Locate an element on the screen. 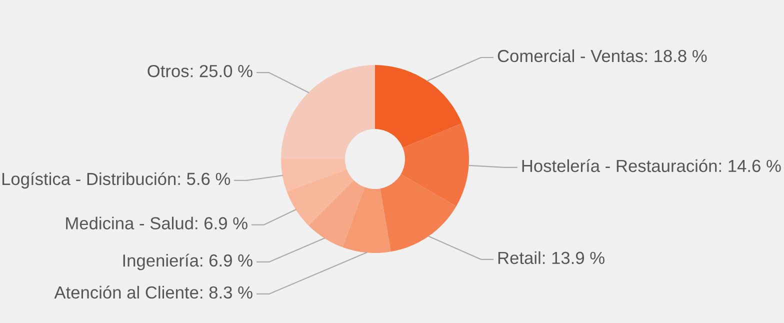 This screenshot has width=784, height=323. data-label: : 18.8 % is located at coordinates (676, 56).